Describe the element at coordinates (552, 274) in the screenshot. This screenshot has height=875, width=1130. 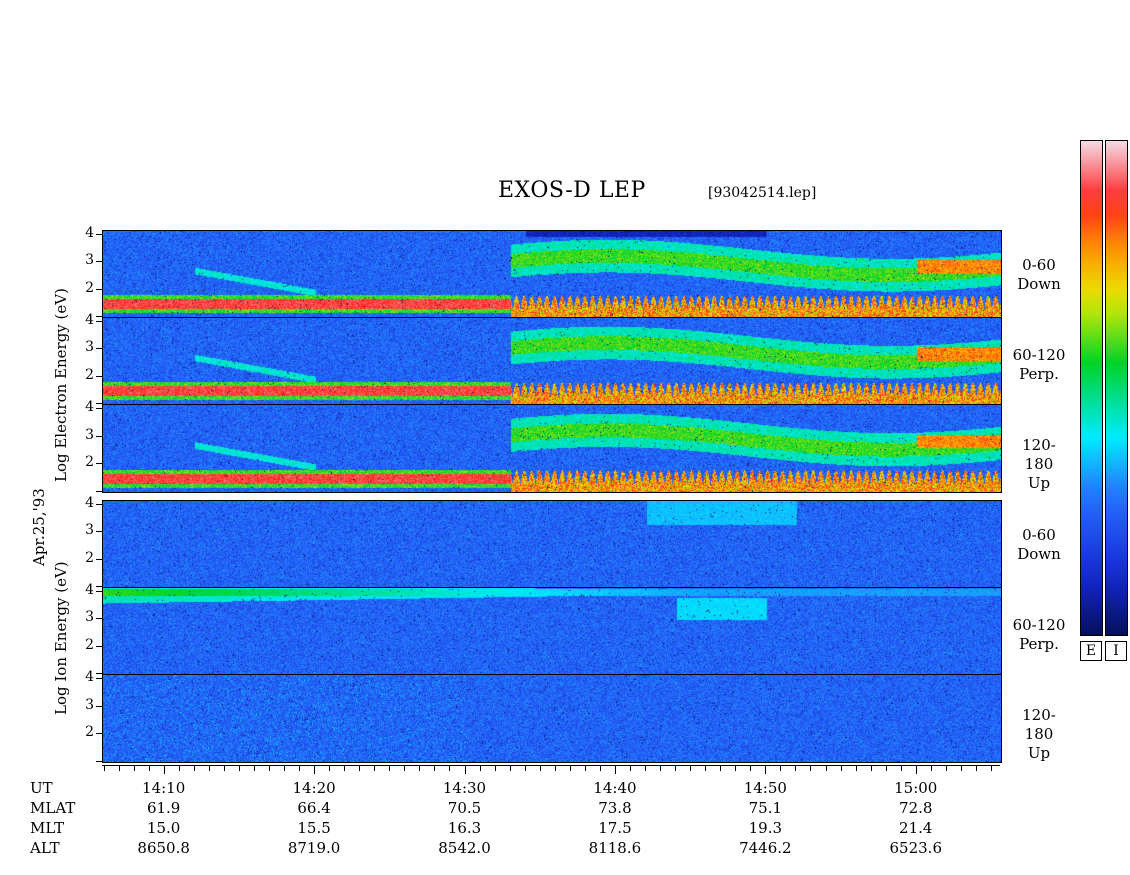
I see `electron-down-spectrogram` at that location.